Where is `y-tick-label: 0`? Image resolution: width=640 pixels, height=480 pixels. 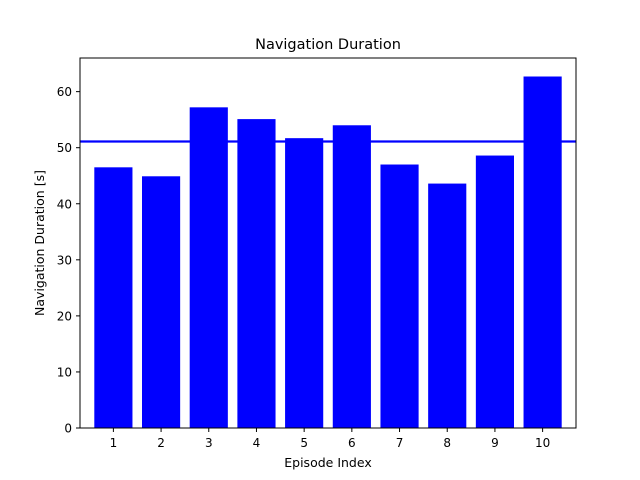 y-tick-label: 0 is located at coordinates (68, 429).